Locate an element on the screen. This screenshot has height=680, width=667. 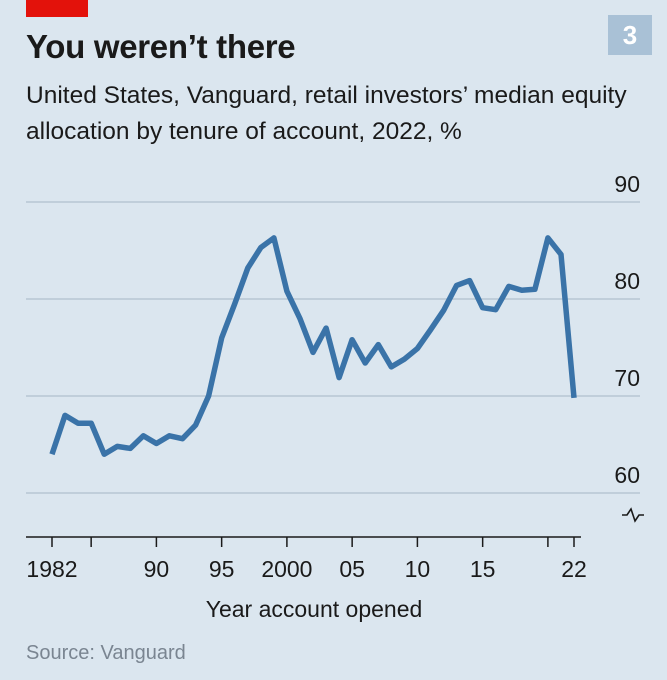
x-tick-label: 2000 is located at coordinates (286, 569).